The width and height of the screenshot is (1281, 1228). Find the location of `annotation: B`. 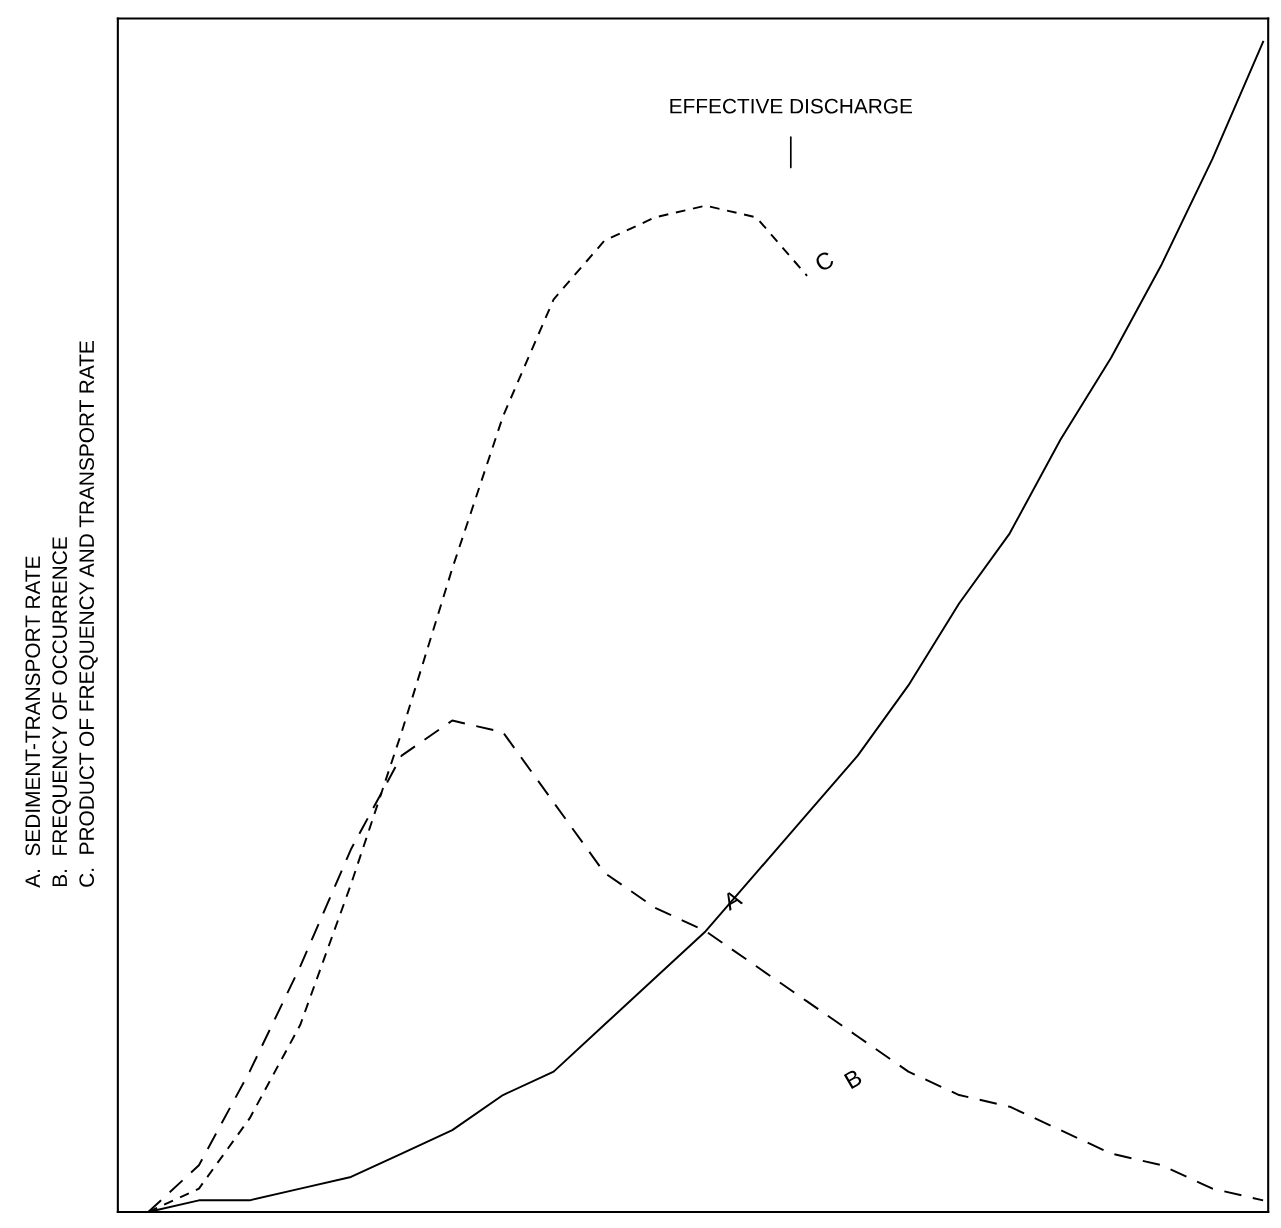

annotation: B is located at coordinates (853, 1078).